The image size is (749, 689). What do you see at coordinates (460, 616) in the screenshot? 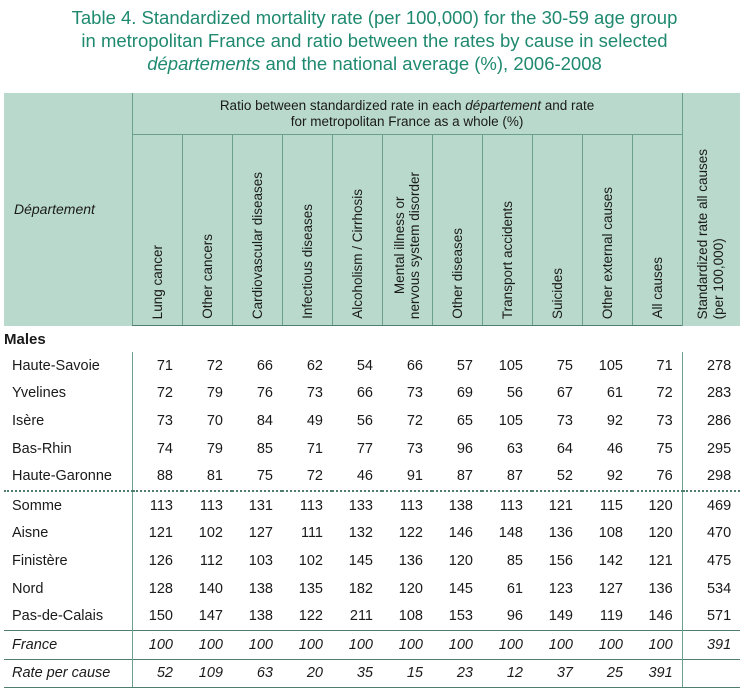
I see `cell-other-diseases: 153` at bounding box center [460, 616].